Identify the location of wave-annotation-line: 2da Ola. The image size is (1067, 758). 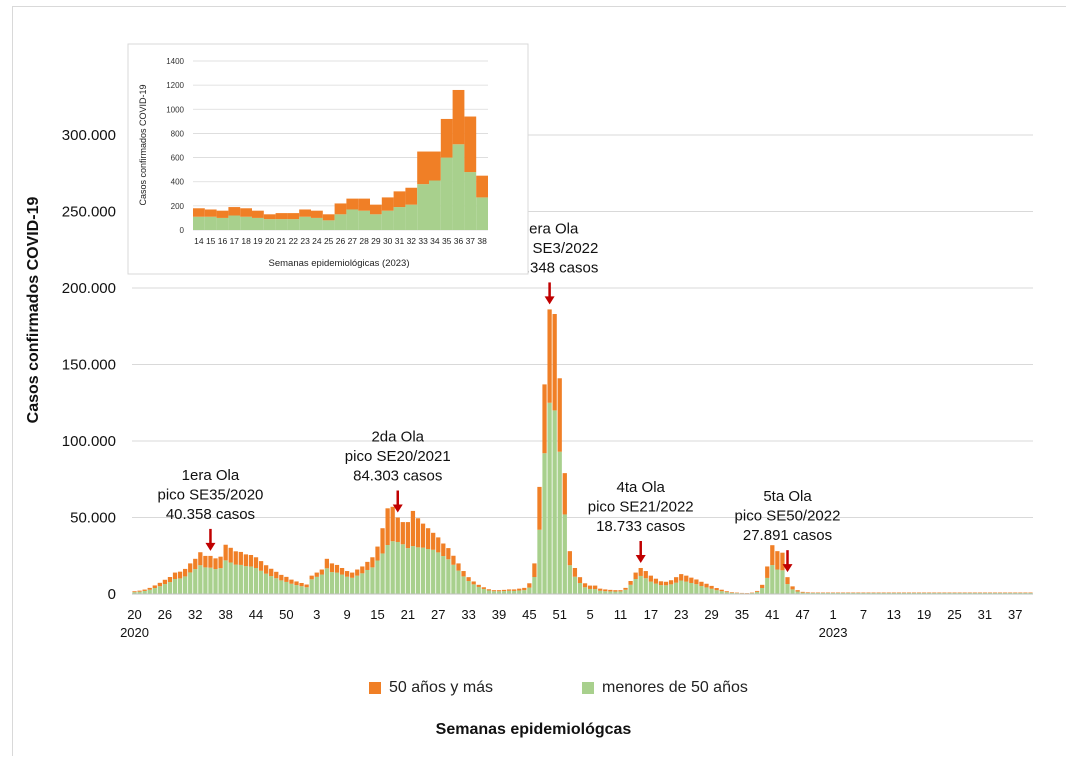
(397, 437).